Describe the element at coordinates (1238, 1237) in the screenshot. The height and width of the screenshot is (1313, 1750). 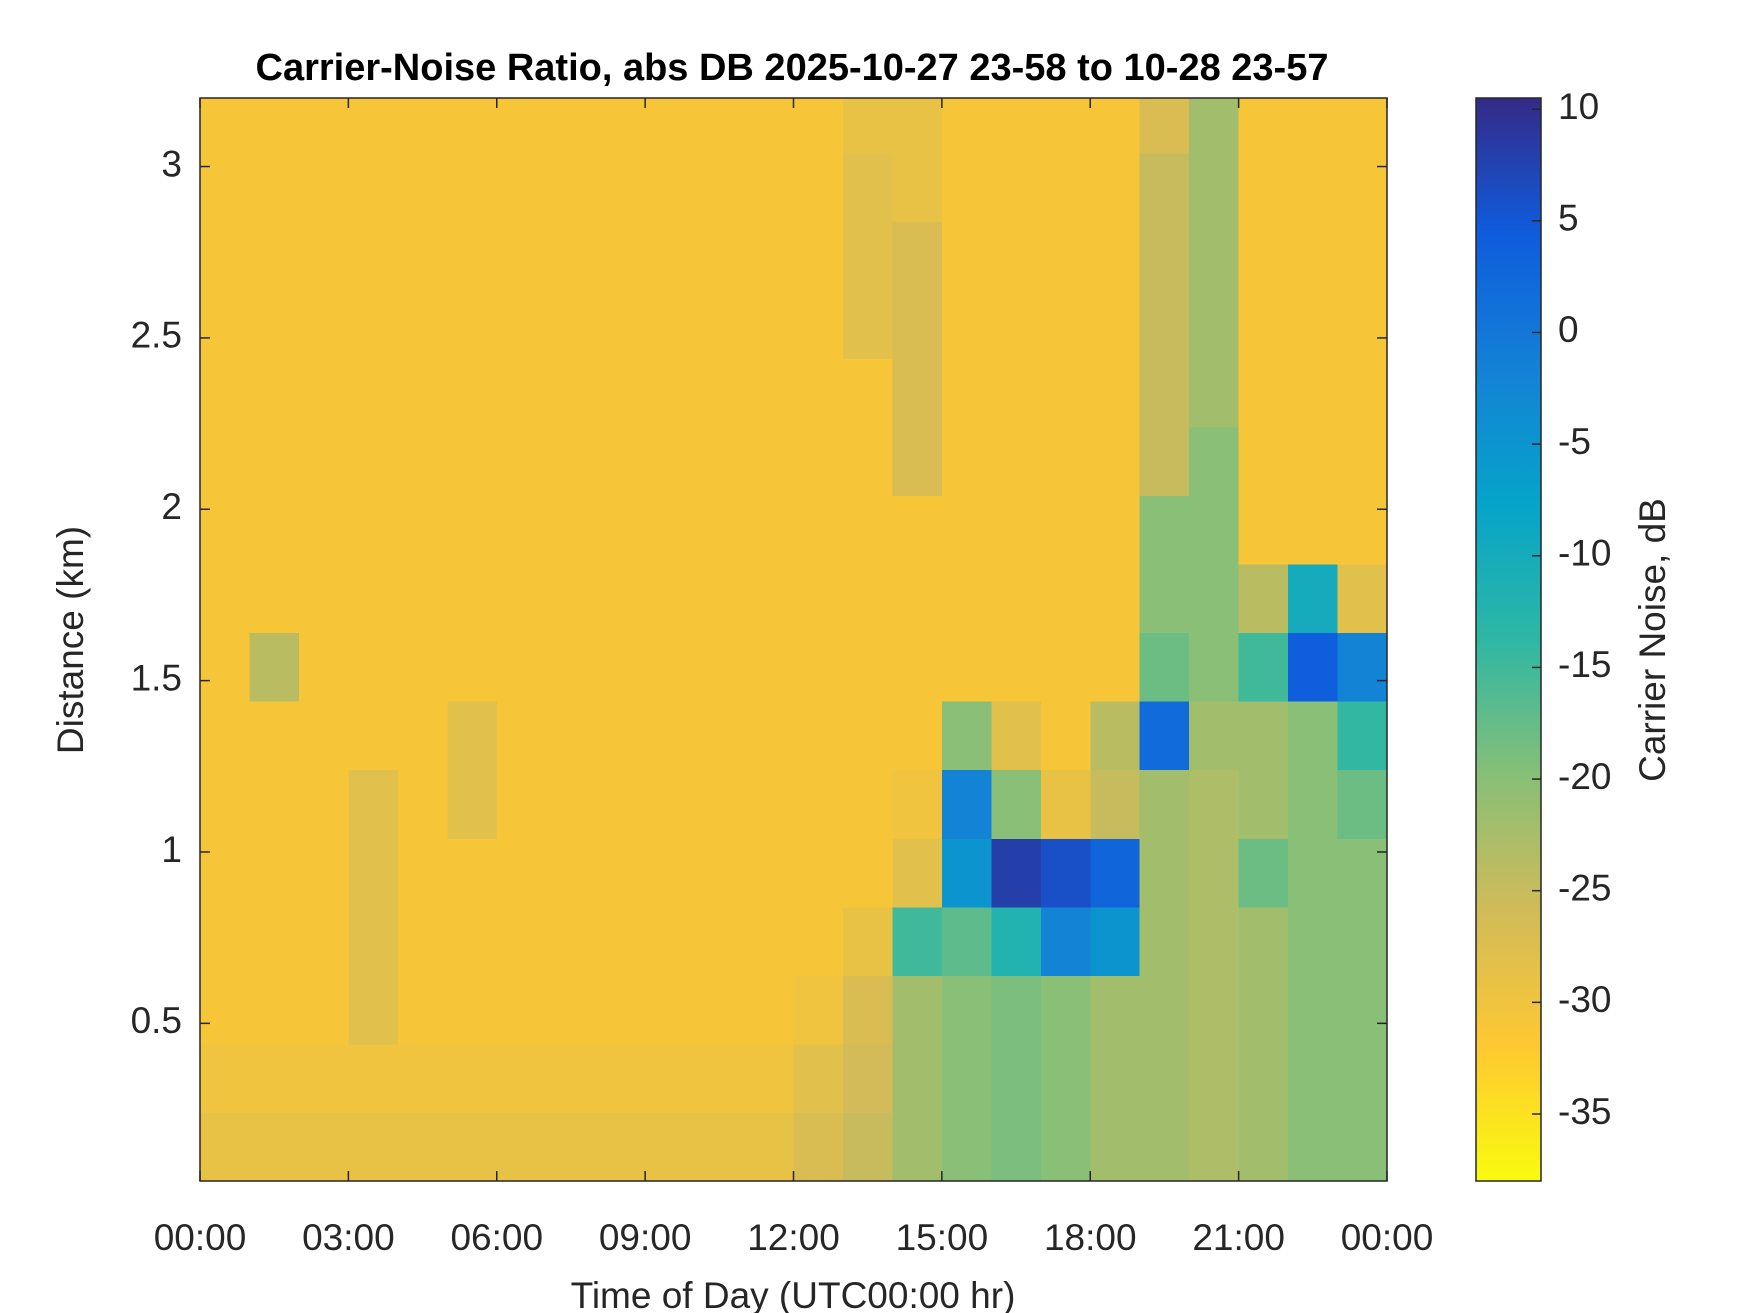
I see `x-tick-label: 21:00` at that location.